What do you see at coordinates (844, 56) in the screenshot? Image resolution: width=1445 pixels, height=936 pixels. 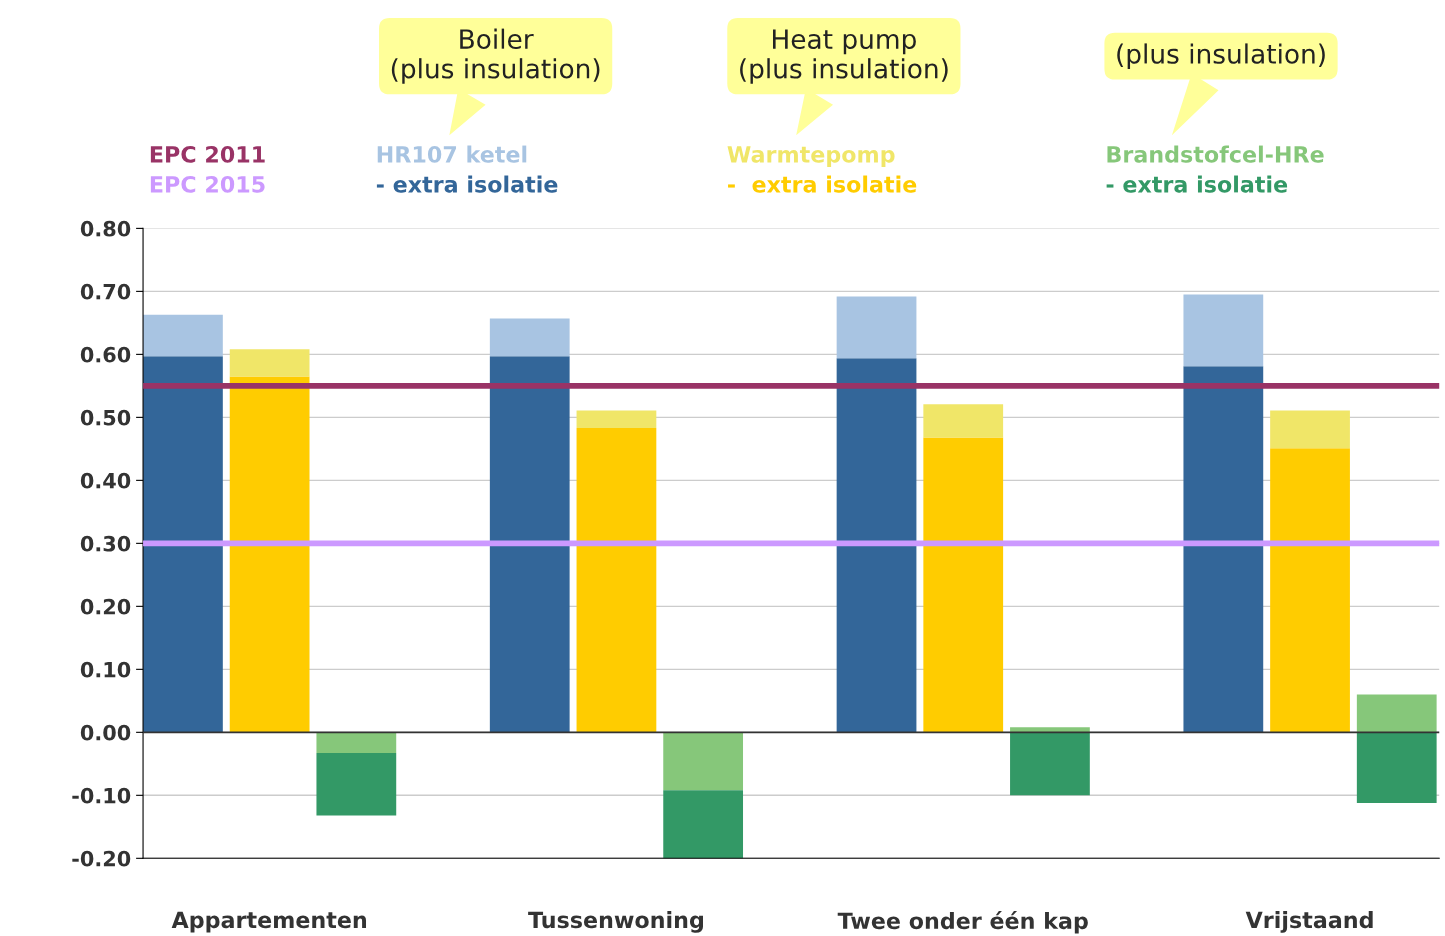 I see `text: Heat pump (plus insulation)` at bounding box center [844, 56].